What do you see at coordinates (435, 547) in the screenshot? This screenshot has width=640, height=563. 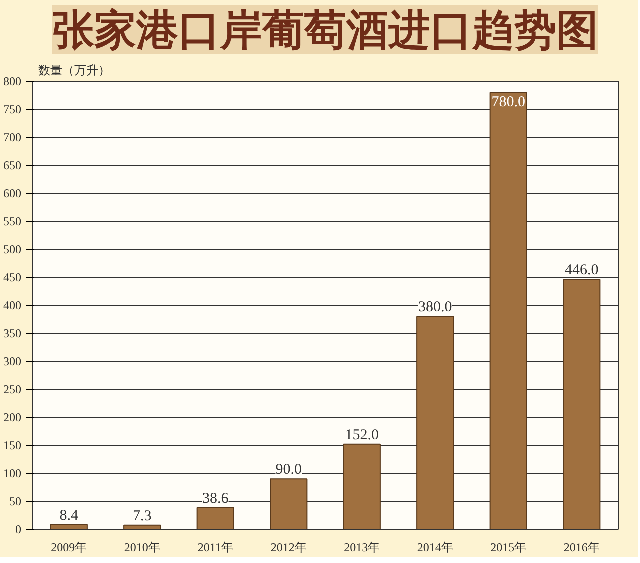 I see `x-tick-label: 2014年` at bounding box center [435, 547].